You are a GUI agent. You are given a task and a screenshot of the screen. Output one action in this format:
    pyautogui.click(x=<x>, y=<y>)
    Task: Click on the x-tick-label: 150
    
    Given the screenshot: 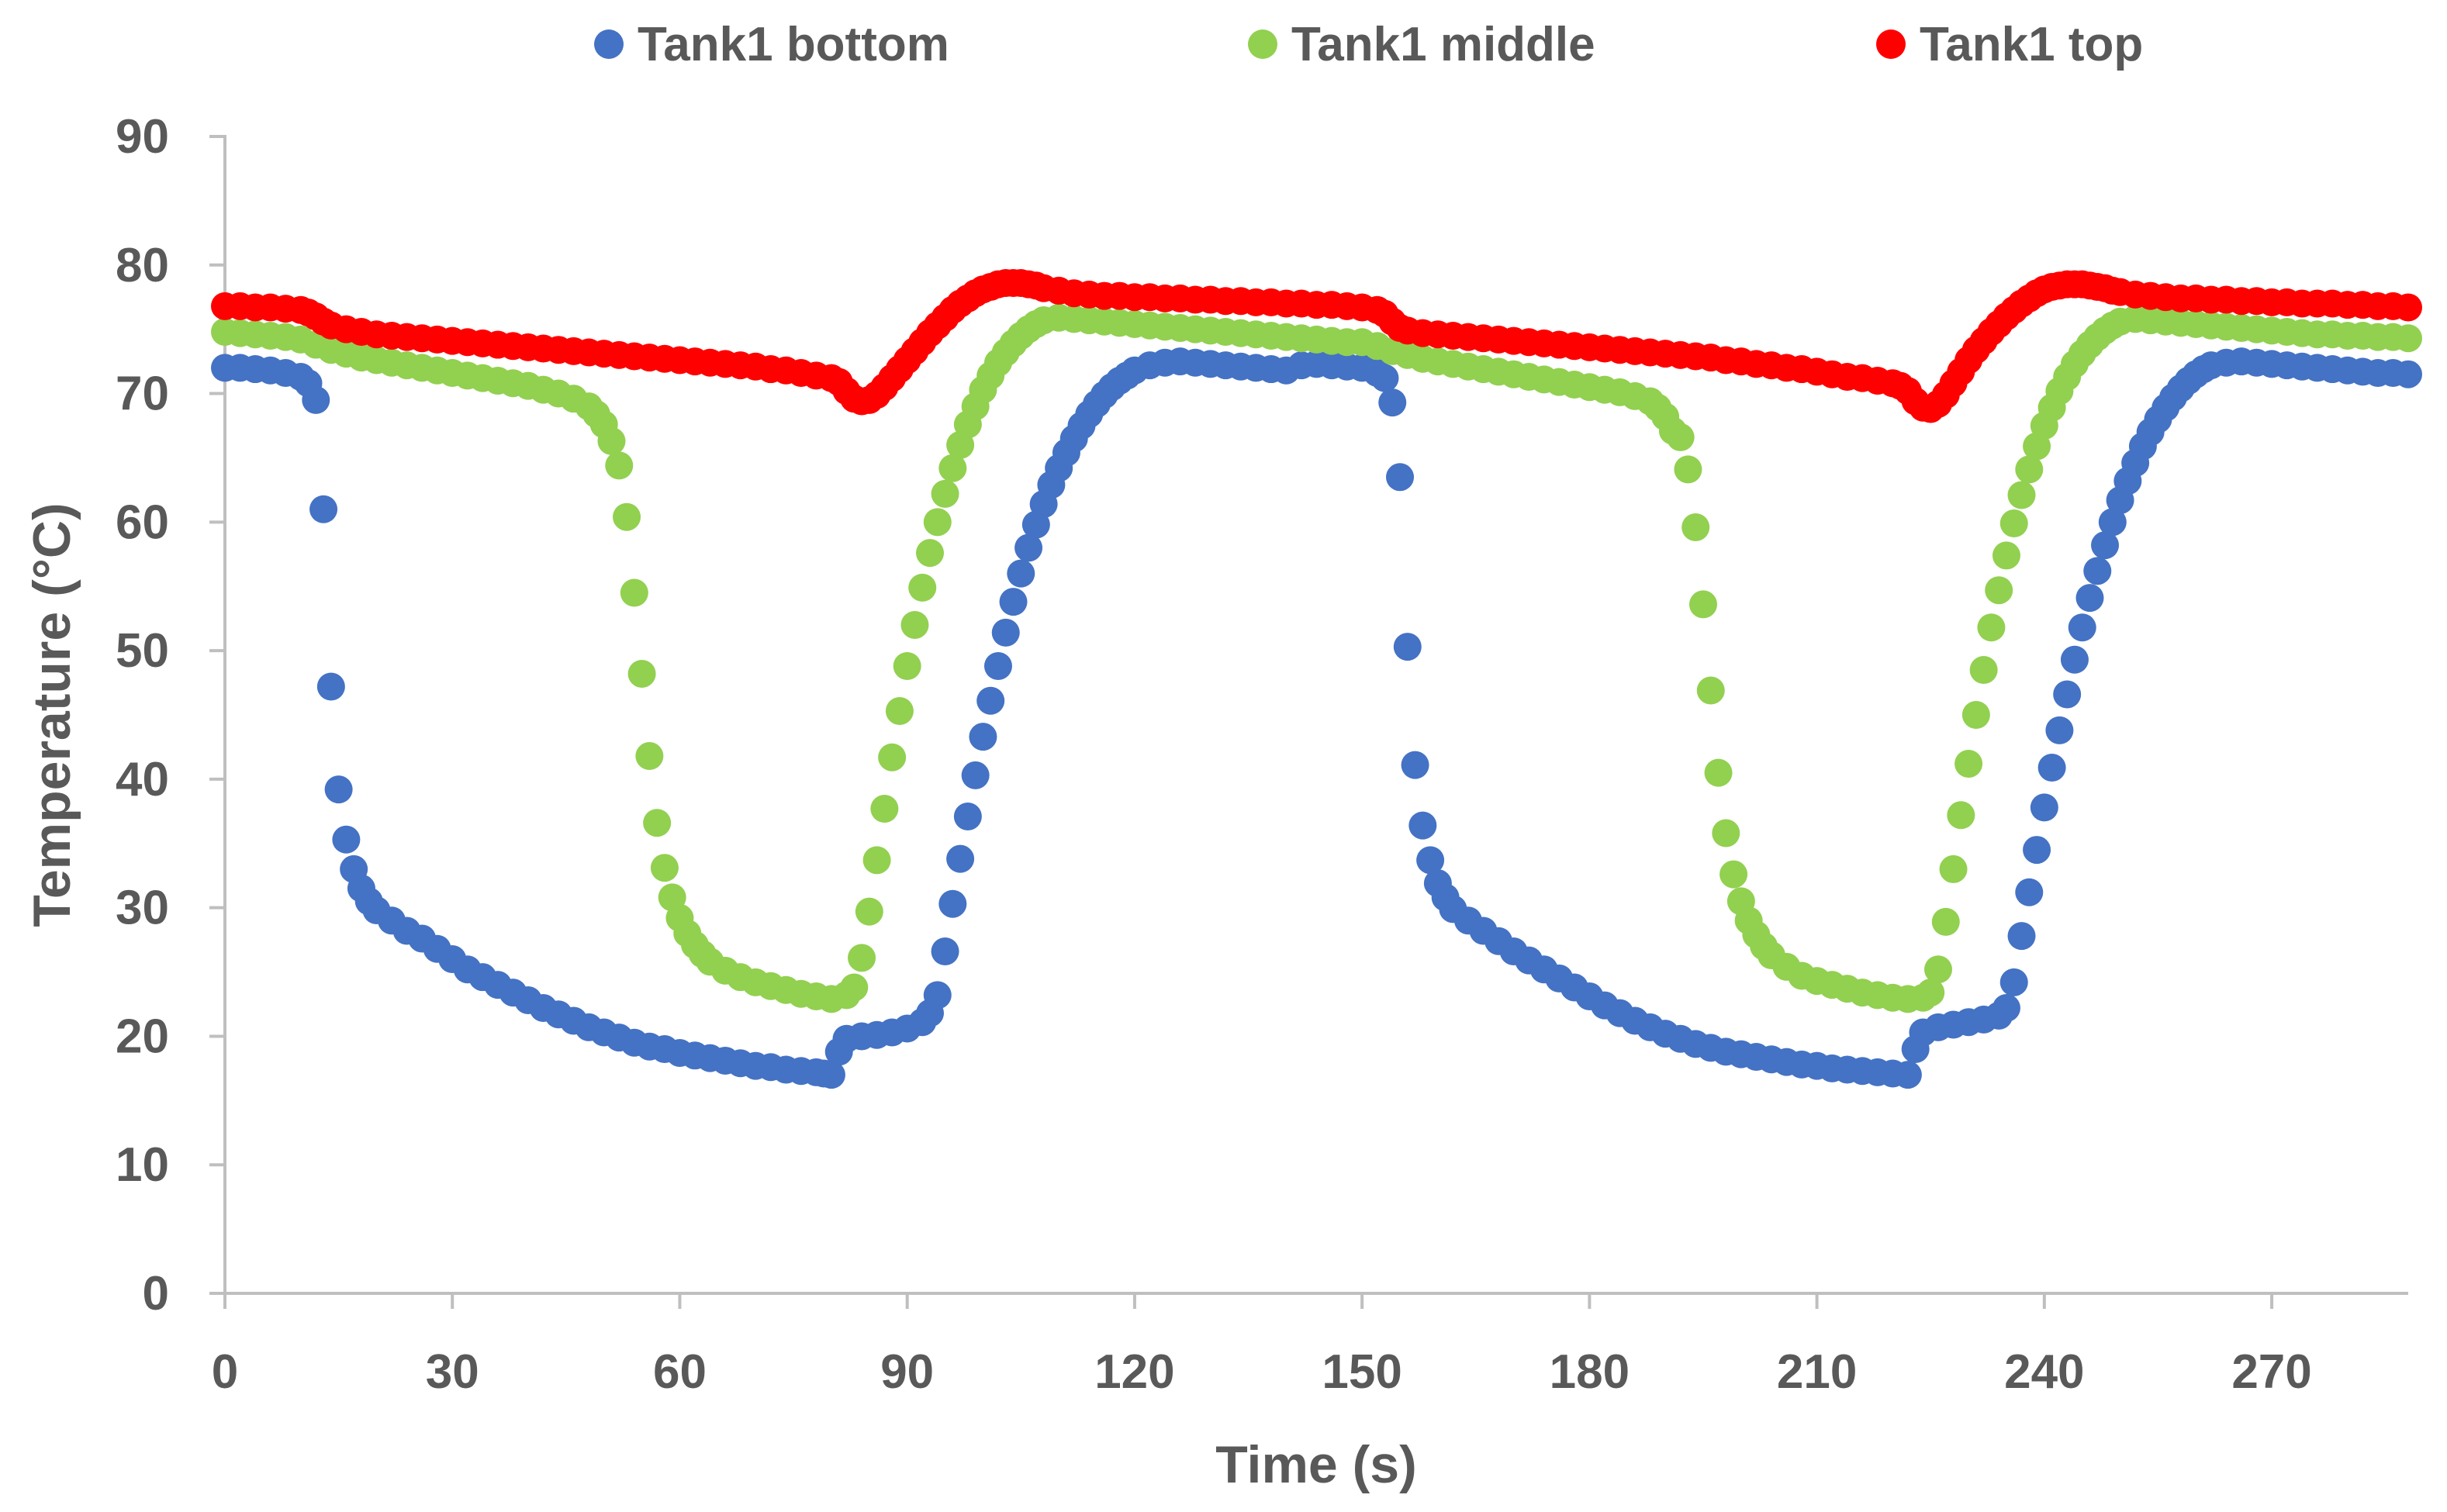 What is the action you would take?
    pyautogui.click(x=1361, y=1372)
    